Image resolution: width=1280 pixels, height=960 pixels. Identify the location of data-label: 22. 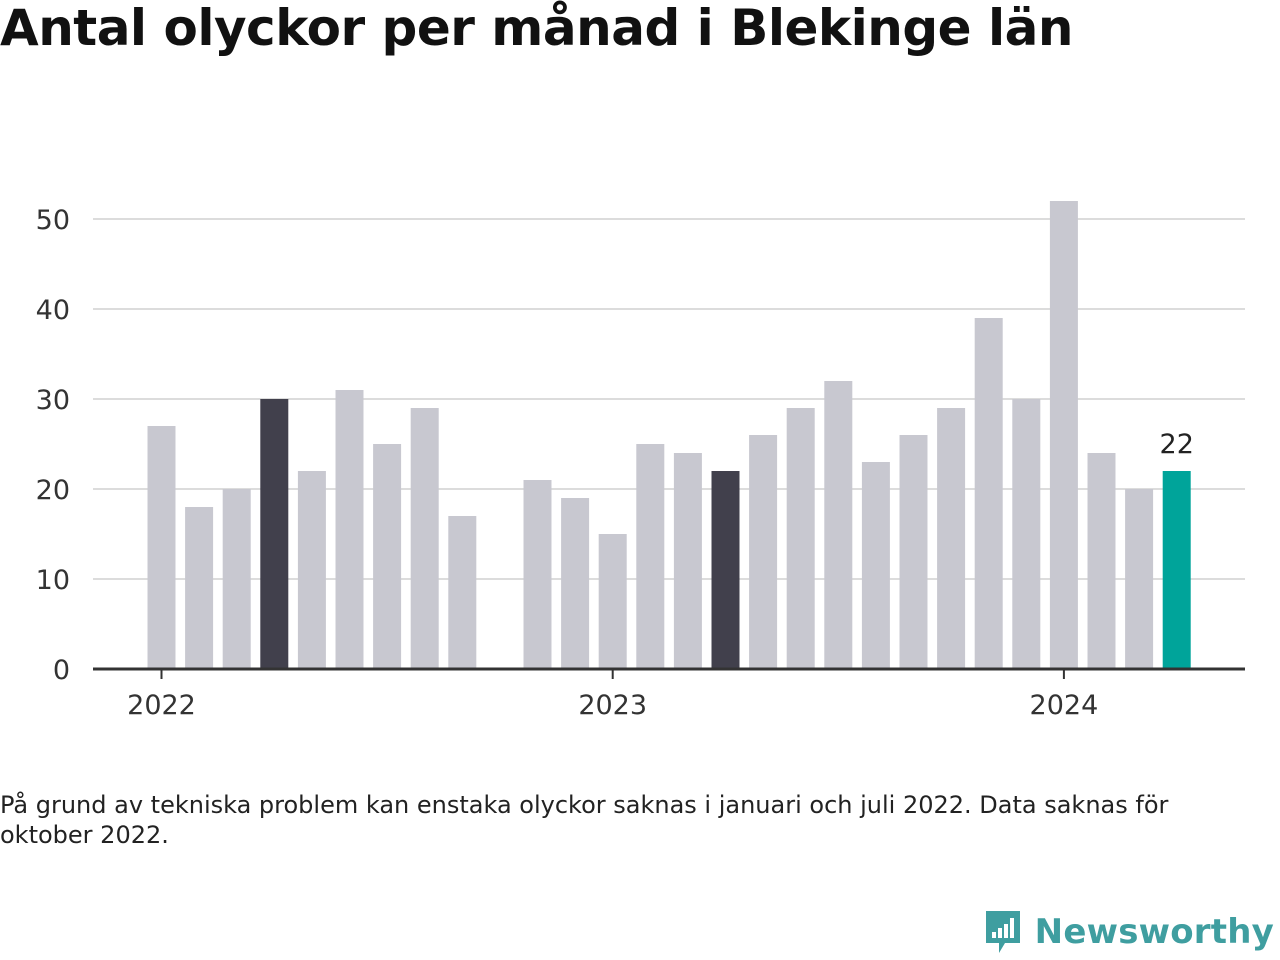
(1177, 444).